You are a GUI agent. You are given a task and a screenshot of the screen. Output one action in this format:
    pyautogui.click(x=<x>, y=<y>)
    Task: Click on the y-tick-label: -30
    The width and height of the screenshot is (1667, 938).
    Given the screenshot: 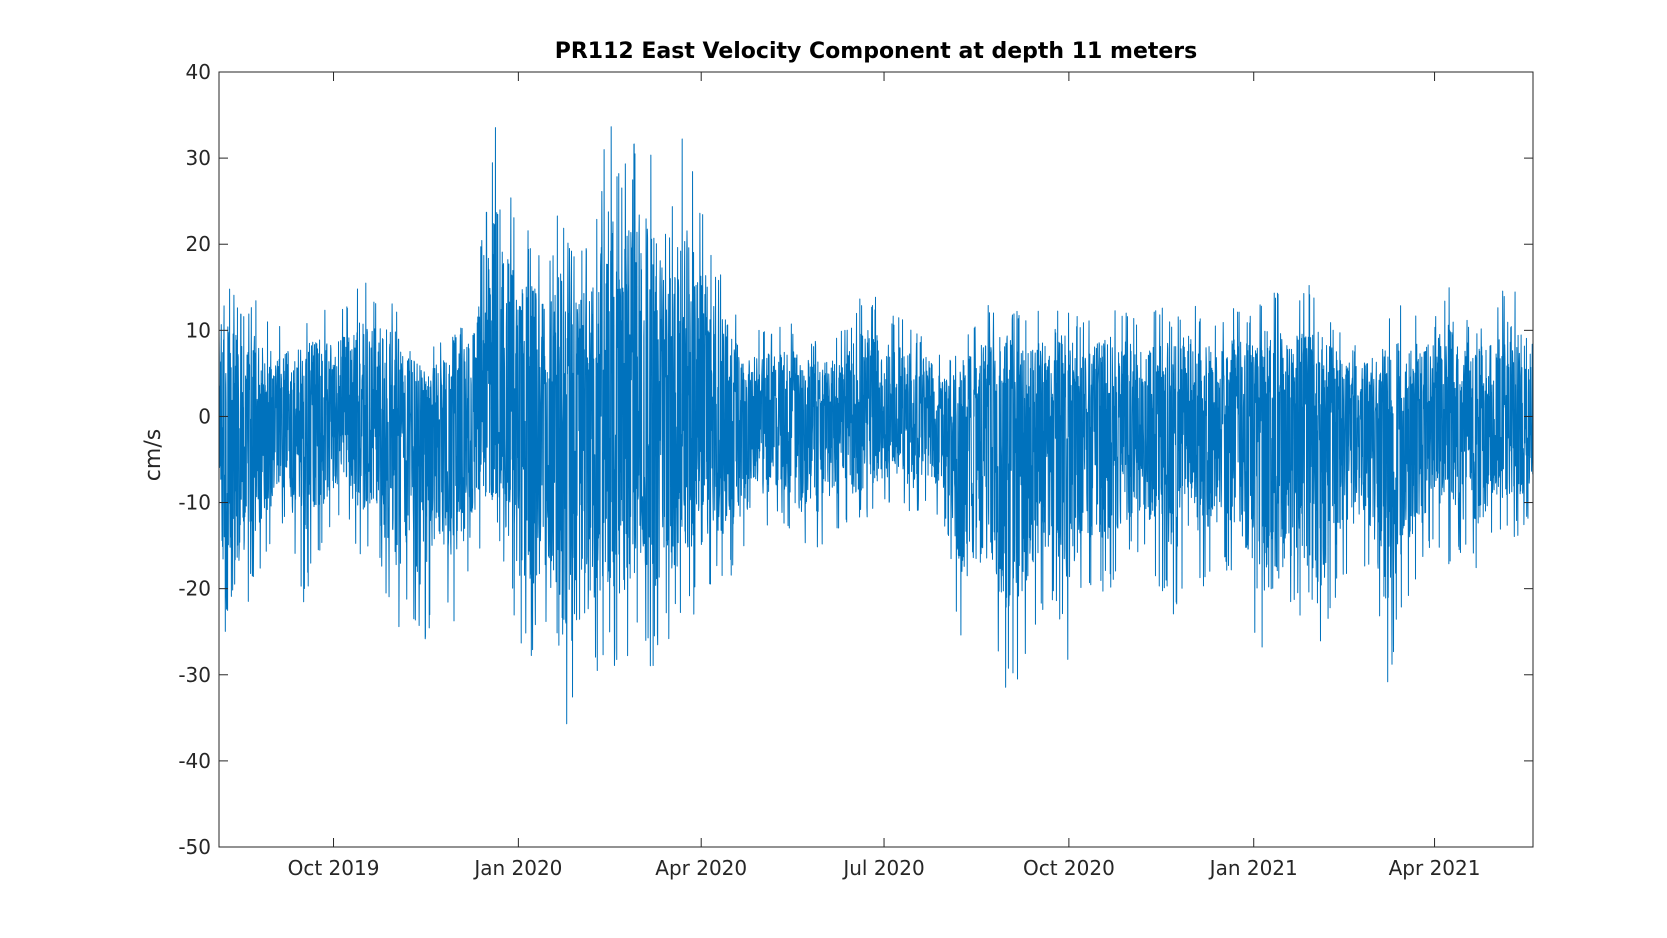 What is the action you would take?
    pyautogui.click(x=194, y=675)
    